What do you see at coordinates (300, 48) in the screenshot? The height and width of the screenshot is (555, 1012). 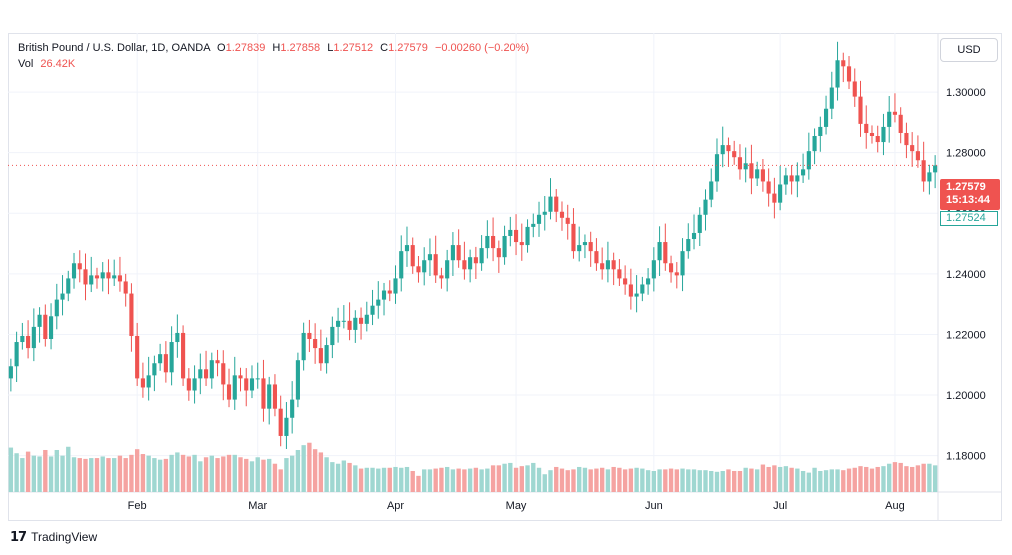 I see `high-value: 1.27858` at bounding box center [300, 48].